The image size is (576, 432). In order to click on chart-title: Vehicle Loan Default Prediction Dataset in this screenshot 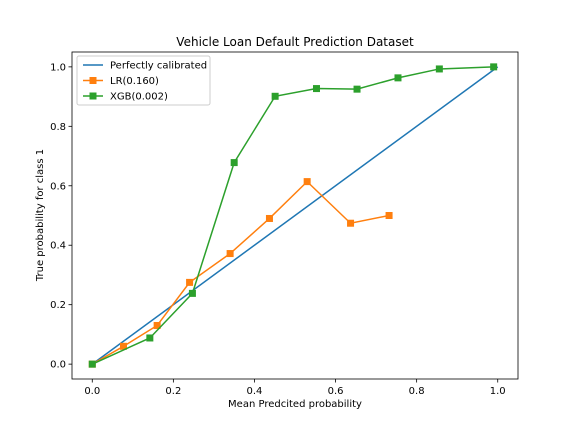, I will do `click(295, 42)`.